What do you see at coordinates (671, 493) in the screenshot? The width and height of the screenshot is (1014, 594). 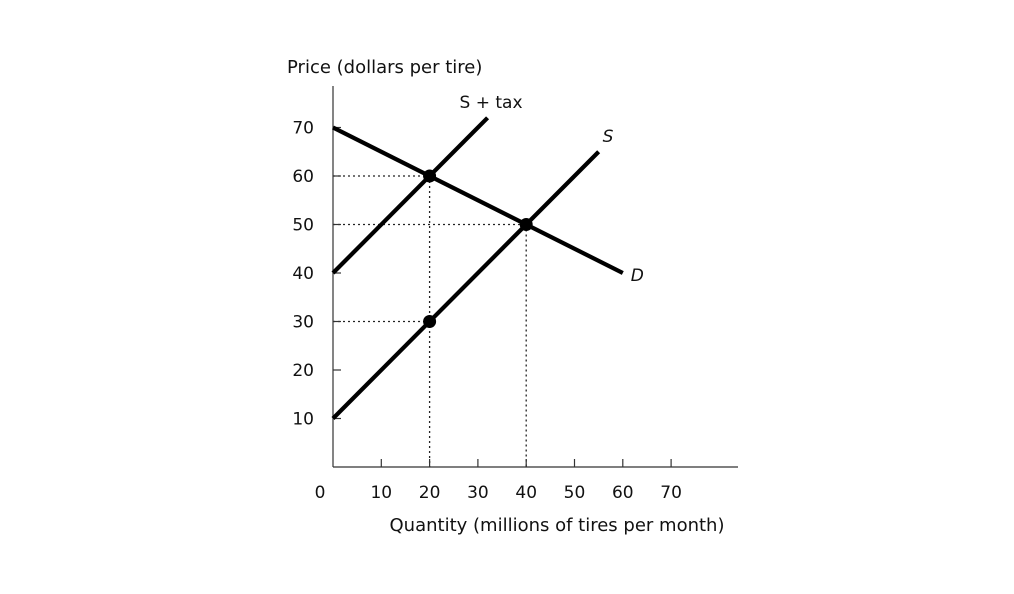 I see `x-tick-label: 70` at bounding box center [671, 493].